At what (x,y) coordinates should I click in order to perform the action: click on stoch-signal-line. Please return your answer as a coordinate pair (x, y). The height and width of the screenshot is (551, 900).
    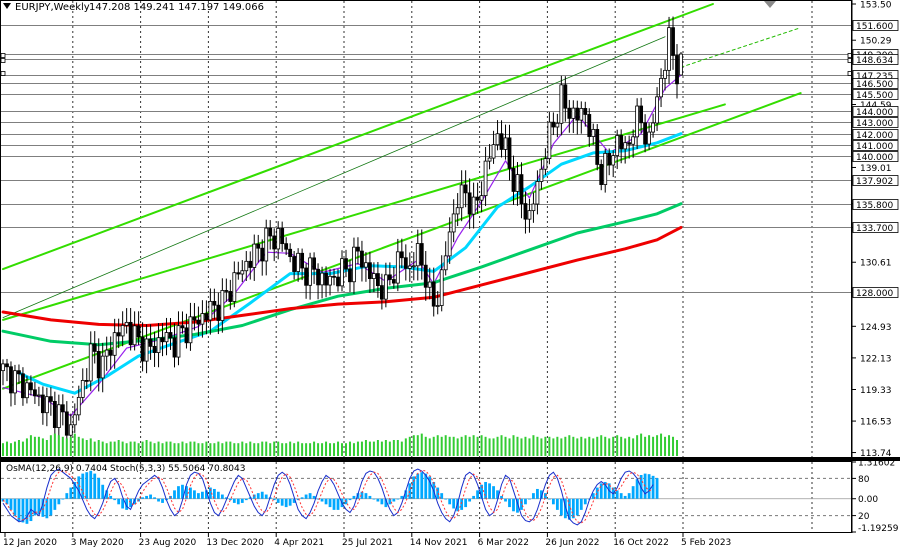
    Looking at the image, I should click on (328, 496).